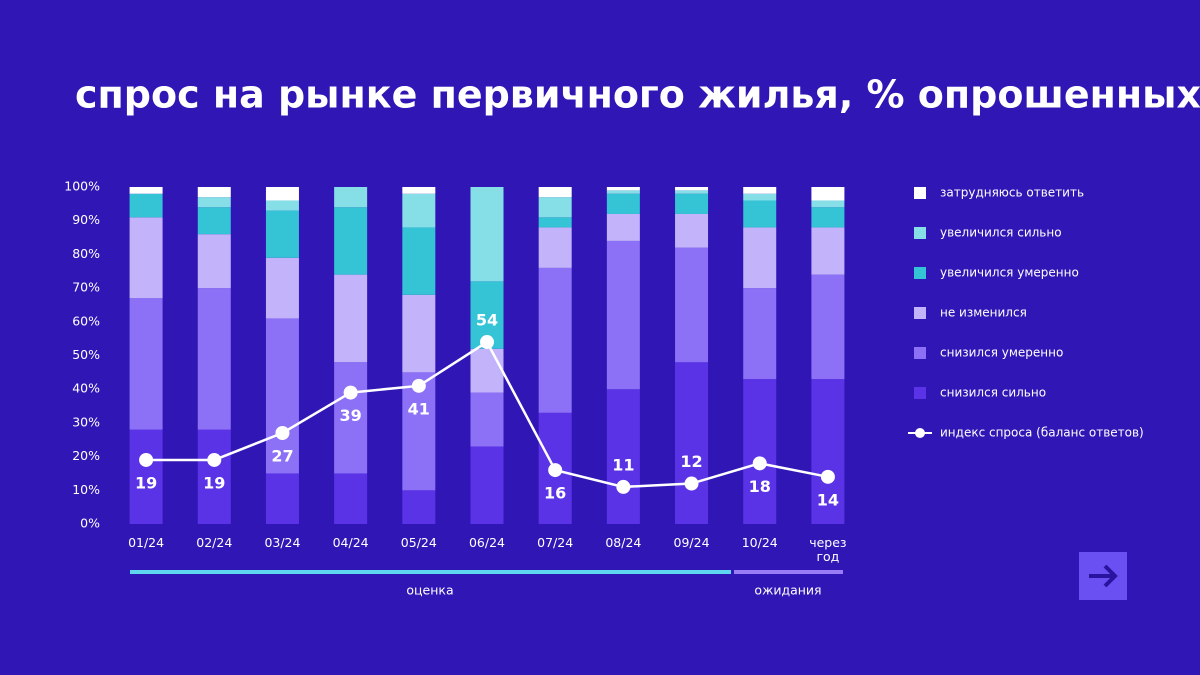 This screenshot has width=1200, height=675. What do you see at coordinates (1103, 576) in the screenshot?
I see `next-button` at bounding box center [1103, 576].